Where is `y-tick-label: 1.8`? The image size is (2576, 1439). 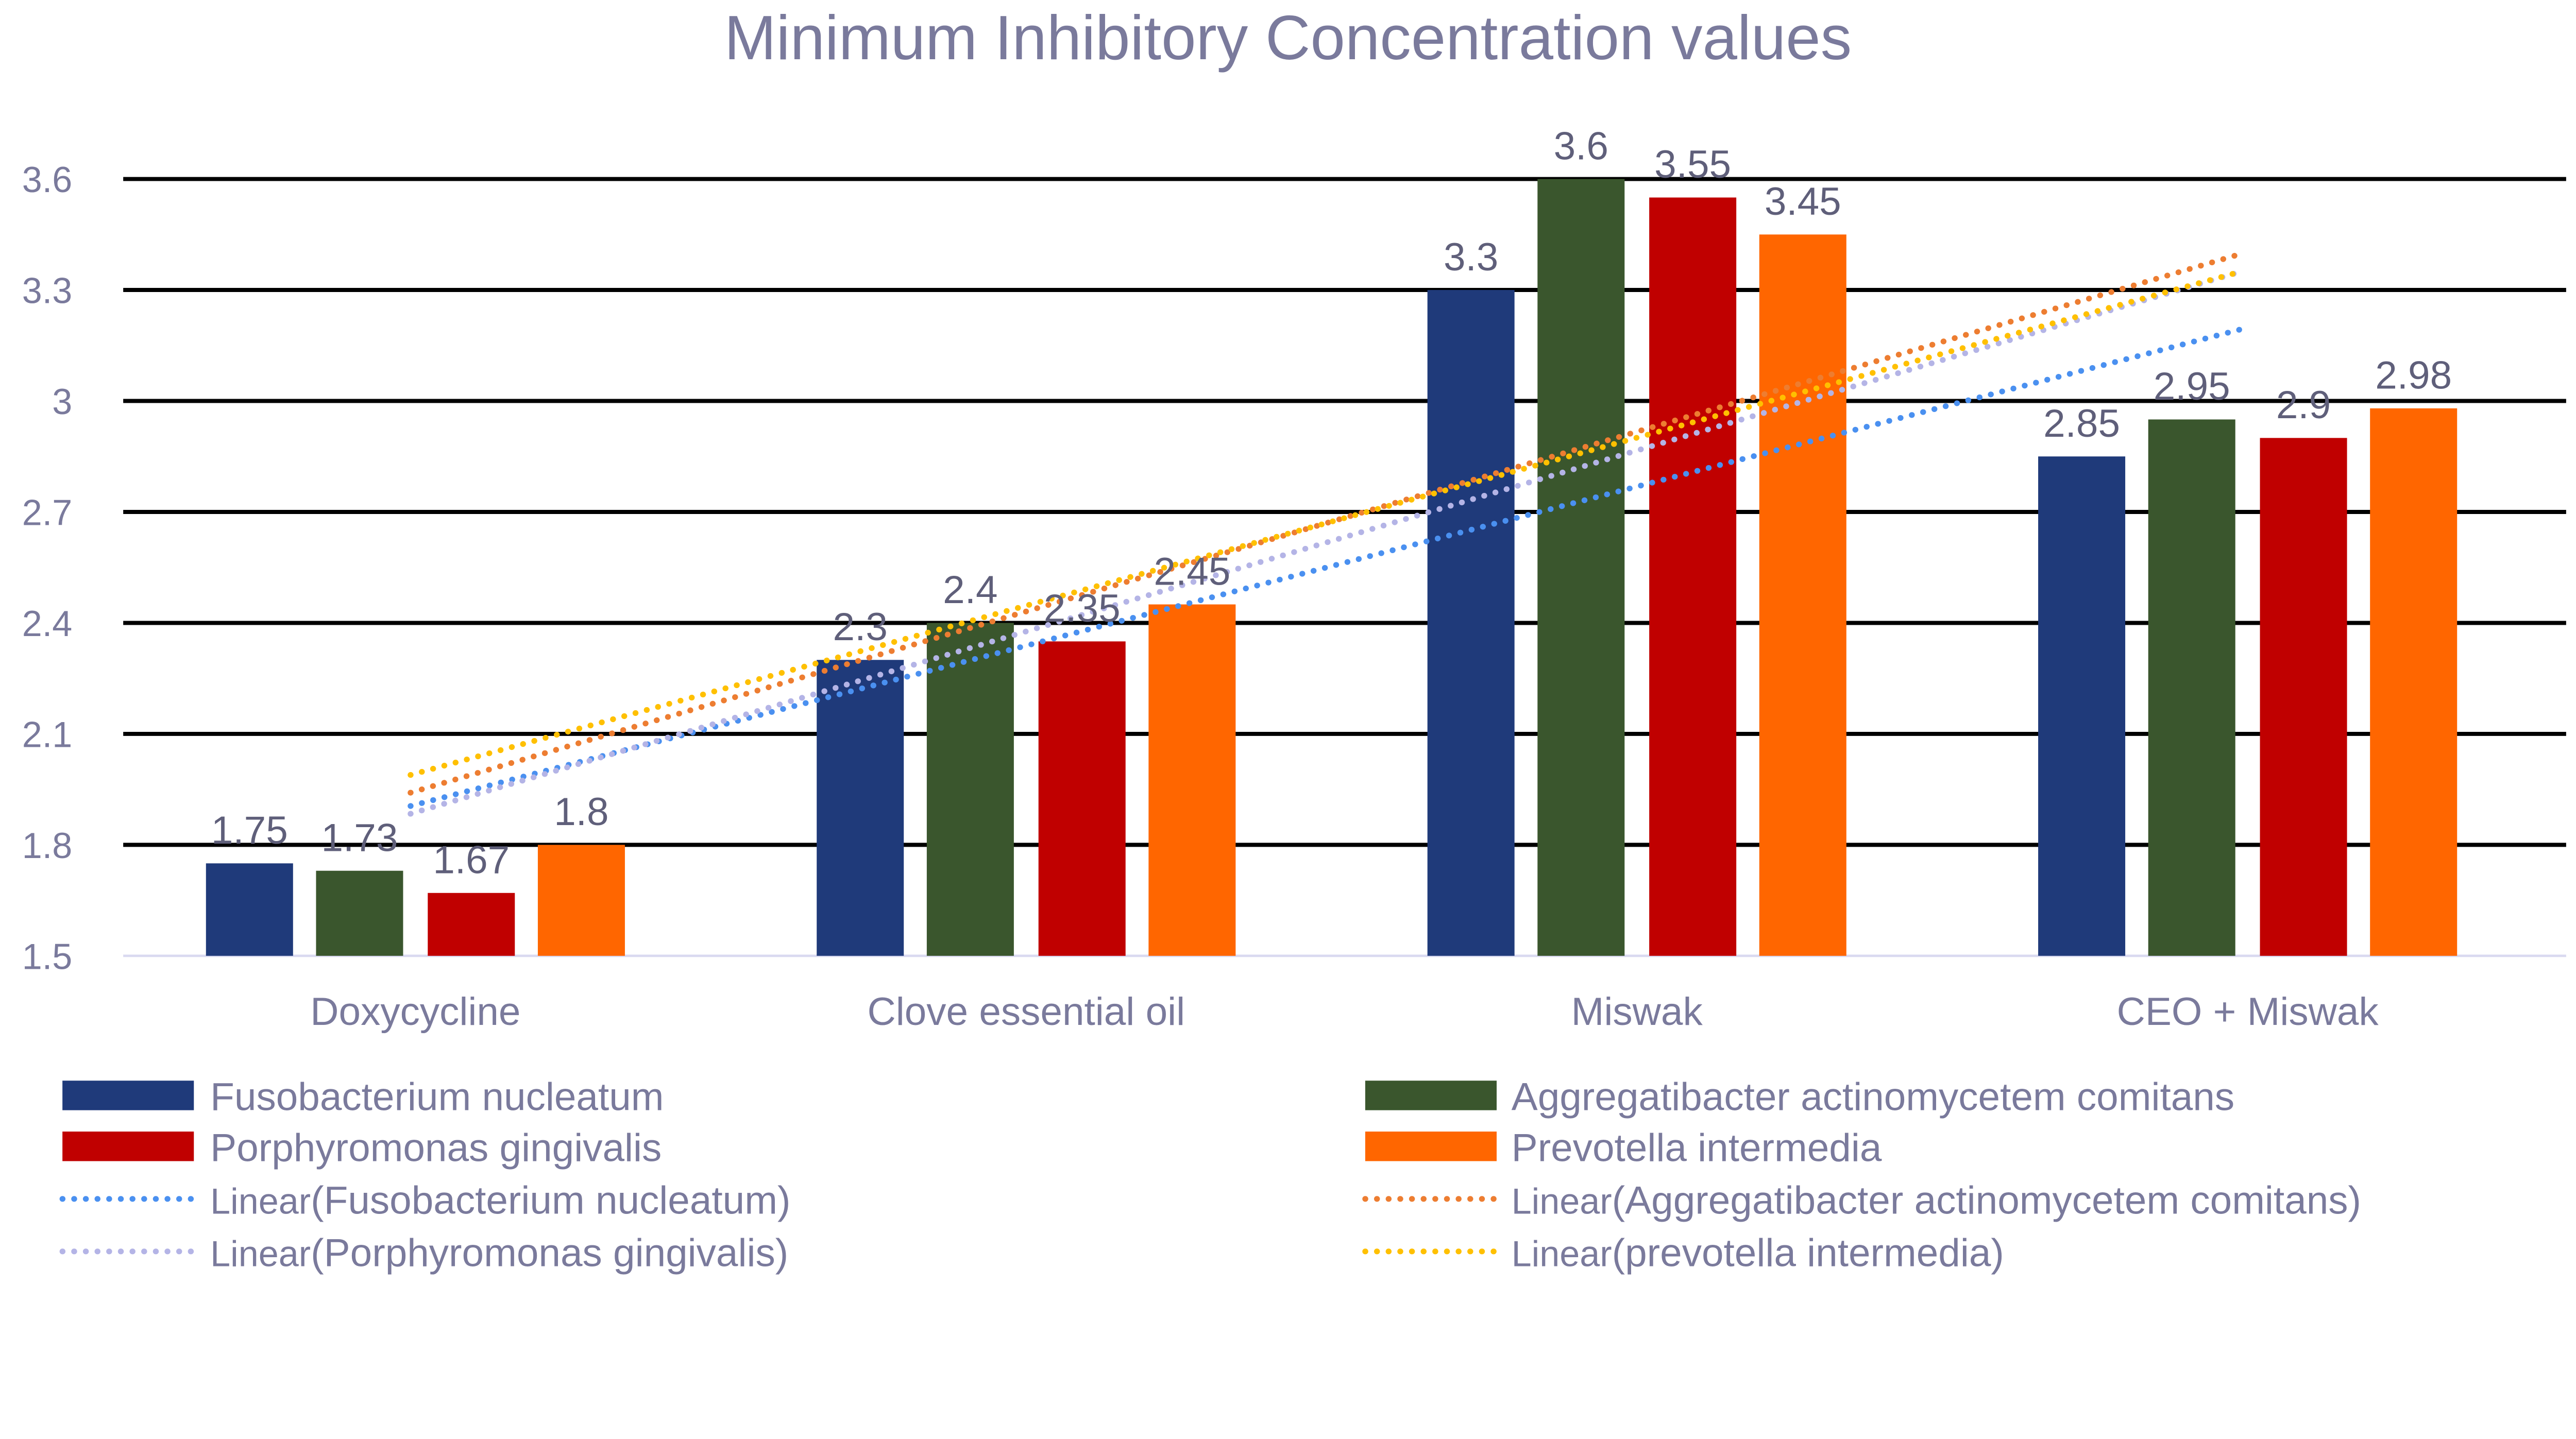 y-tick-label: 1.8 is located at coordinates (47, 845).